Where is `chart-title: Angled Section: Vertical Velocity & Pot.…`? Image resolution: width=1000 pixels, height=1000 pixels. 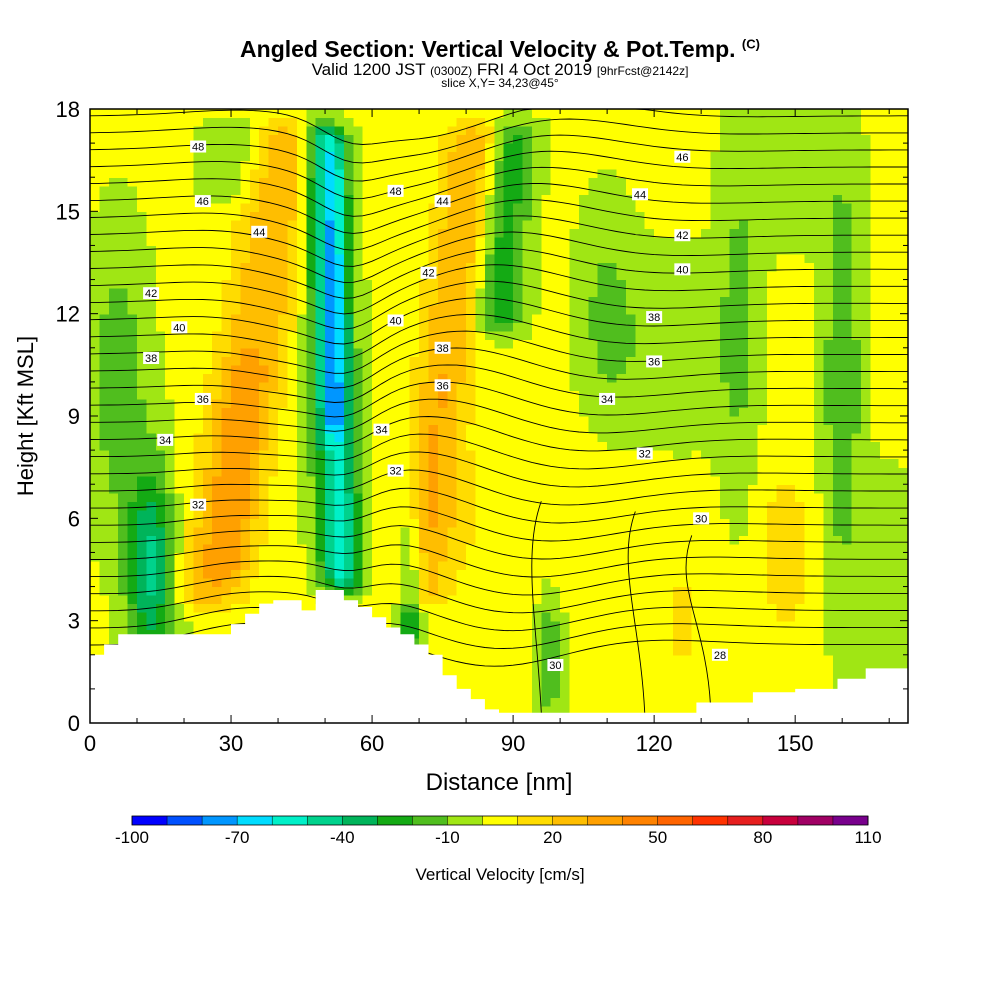
chart-title: Angled Section: Vertical Velocity & Pot.… is located at coordinates (500, 49).